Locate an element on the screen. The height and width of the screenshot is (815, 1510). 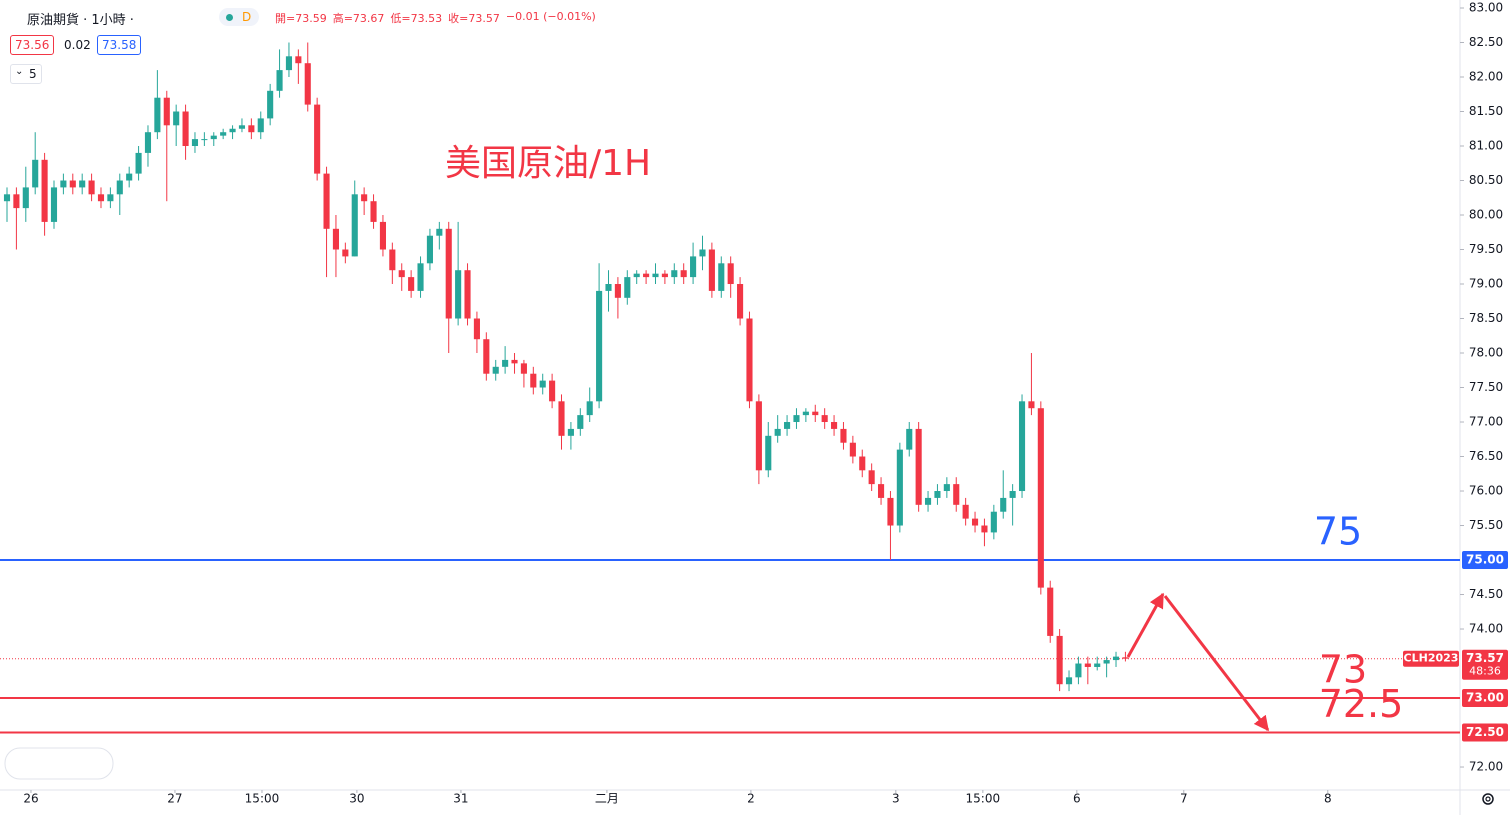
x-tick-label: 2 is located at coordinates (751, 799).